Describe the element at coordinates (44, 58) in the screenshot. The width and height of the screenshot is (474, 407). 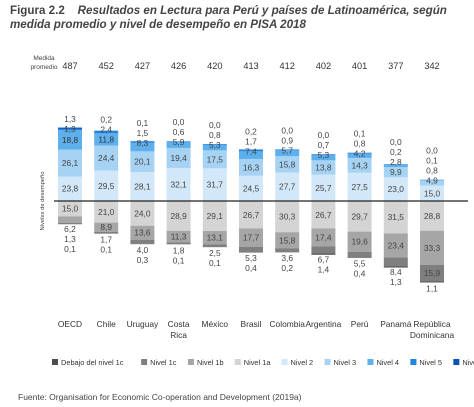
I see `mean-header-line1: Medida` at that location.